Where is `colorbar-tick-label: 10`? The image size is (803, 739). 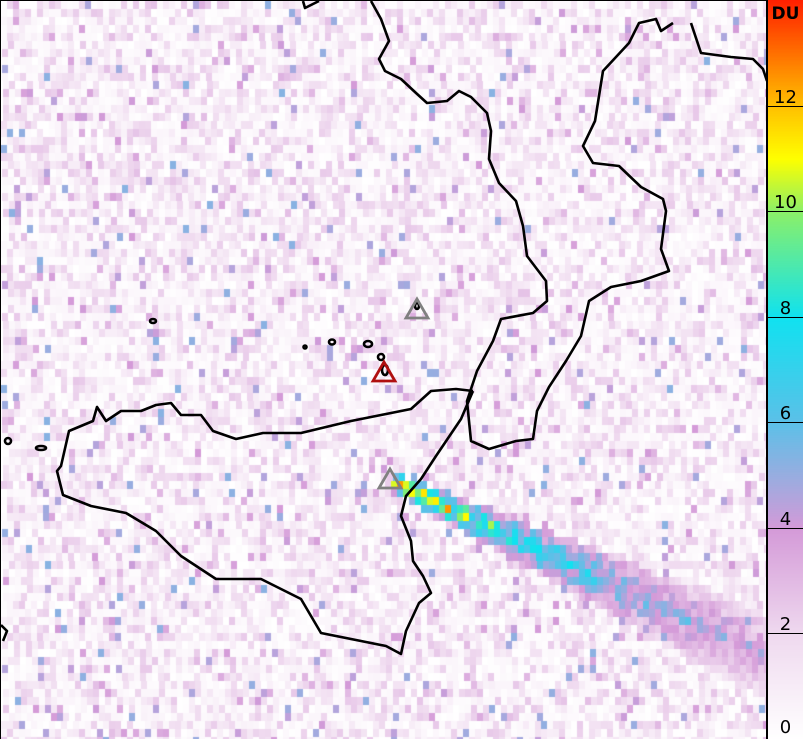
colorbar-tick-label: 10 is located at coordinates (785, 203).